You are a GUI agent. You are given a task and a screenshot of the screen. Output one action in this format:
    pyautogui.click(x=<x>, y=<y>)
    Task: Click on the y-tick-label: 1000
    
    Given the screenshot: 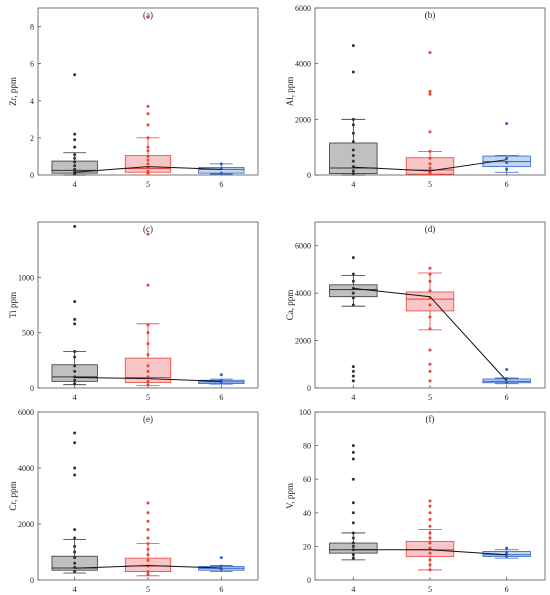 What is the action you would take?
    pyautogui.click(x=26, y=277)
    